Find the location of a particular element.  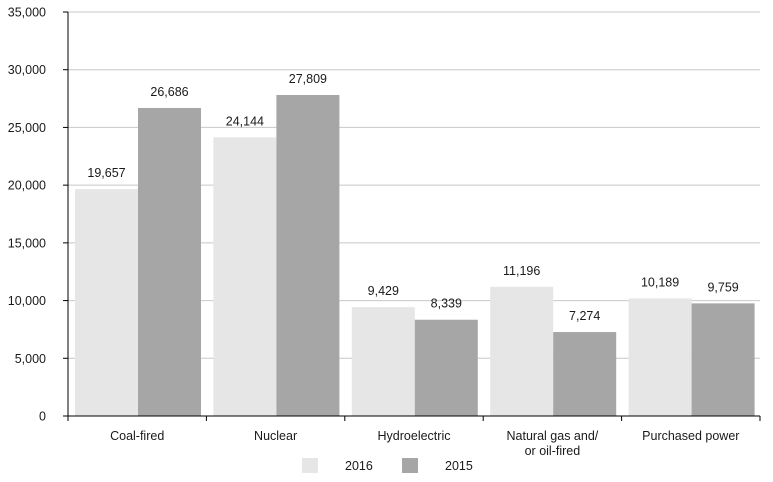

data-label: 9,759 is located at coordinates (722, 287).